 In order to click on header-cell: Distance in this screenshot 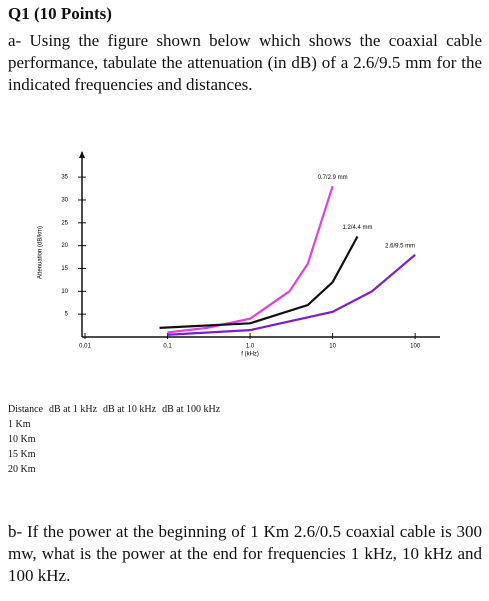, I will do `click(25, 409)`.